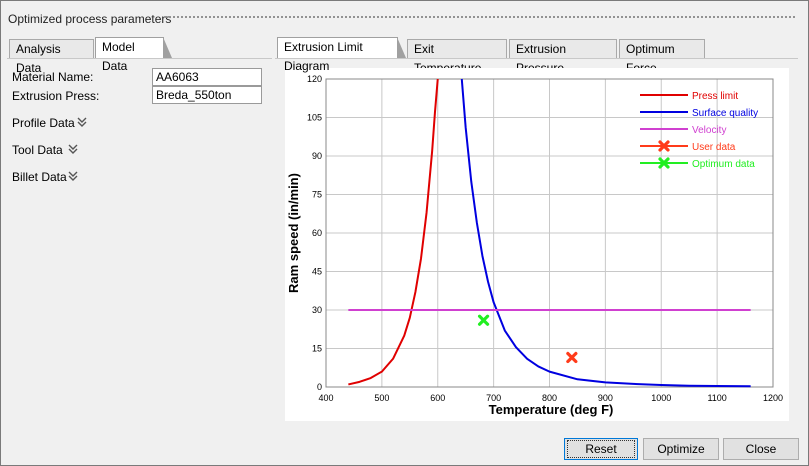 The height and width of the screenshot is (466, 809). What do you see at coordinates (53, 77) in the screenshot?
I see `material-name-label: Material Name:` at bounding box center [53, 77].